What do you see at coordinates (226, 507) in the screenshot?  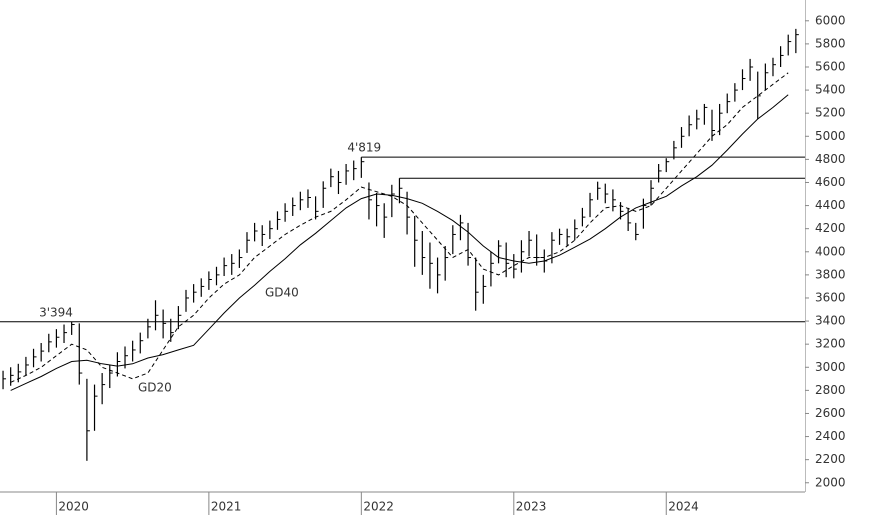 I see `x-tick-label: 2021` at bounding box center [226, 507].